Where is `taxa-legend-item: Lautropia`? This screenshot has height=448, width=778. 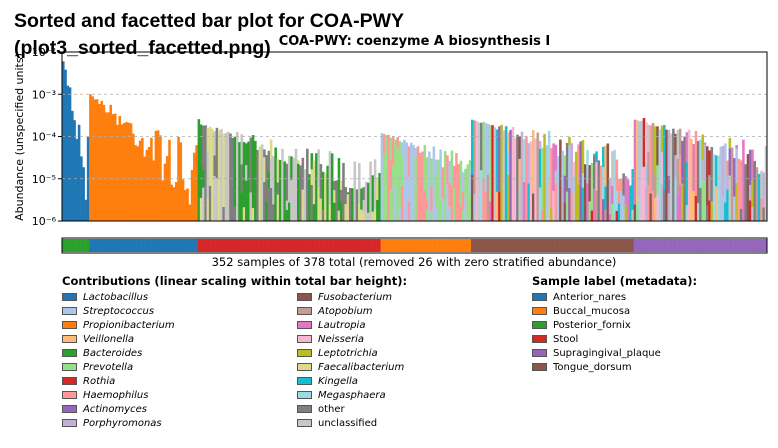
taxa-legend-item: Lautropia is located at coordinates (350, 325).